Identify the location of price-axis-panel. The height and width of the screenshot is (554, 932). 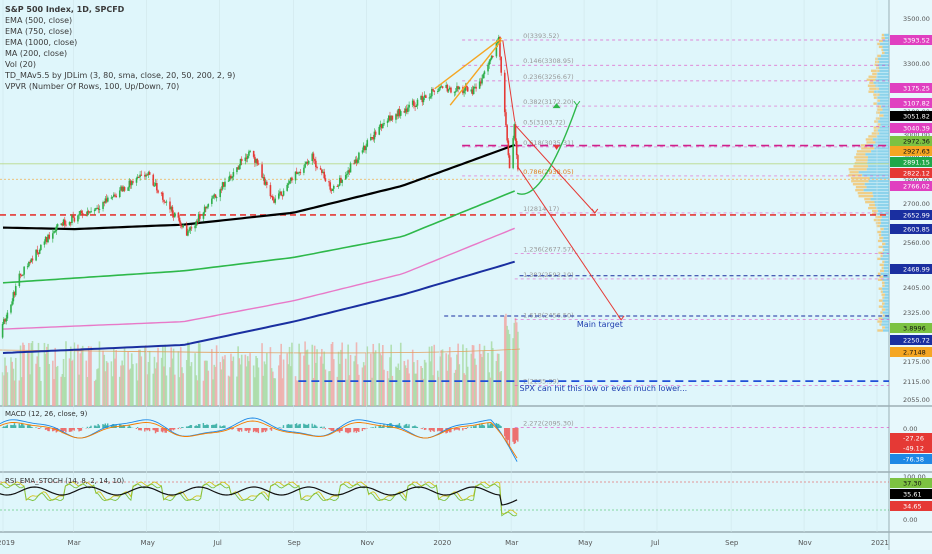
(910, 275).